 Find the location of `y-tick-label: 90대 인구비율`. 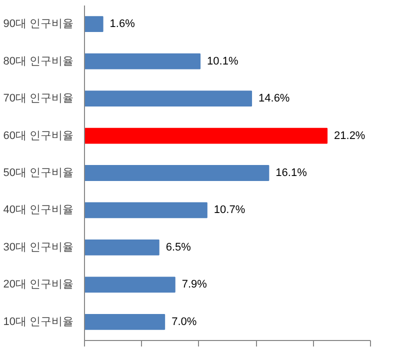

y-tick-label: 90대 인구비율 is located at coordinates (38, 24).